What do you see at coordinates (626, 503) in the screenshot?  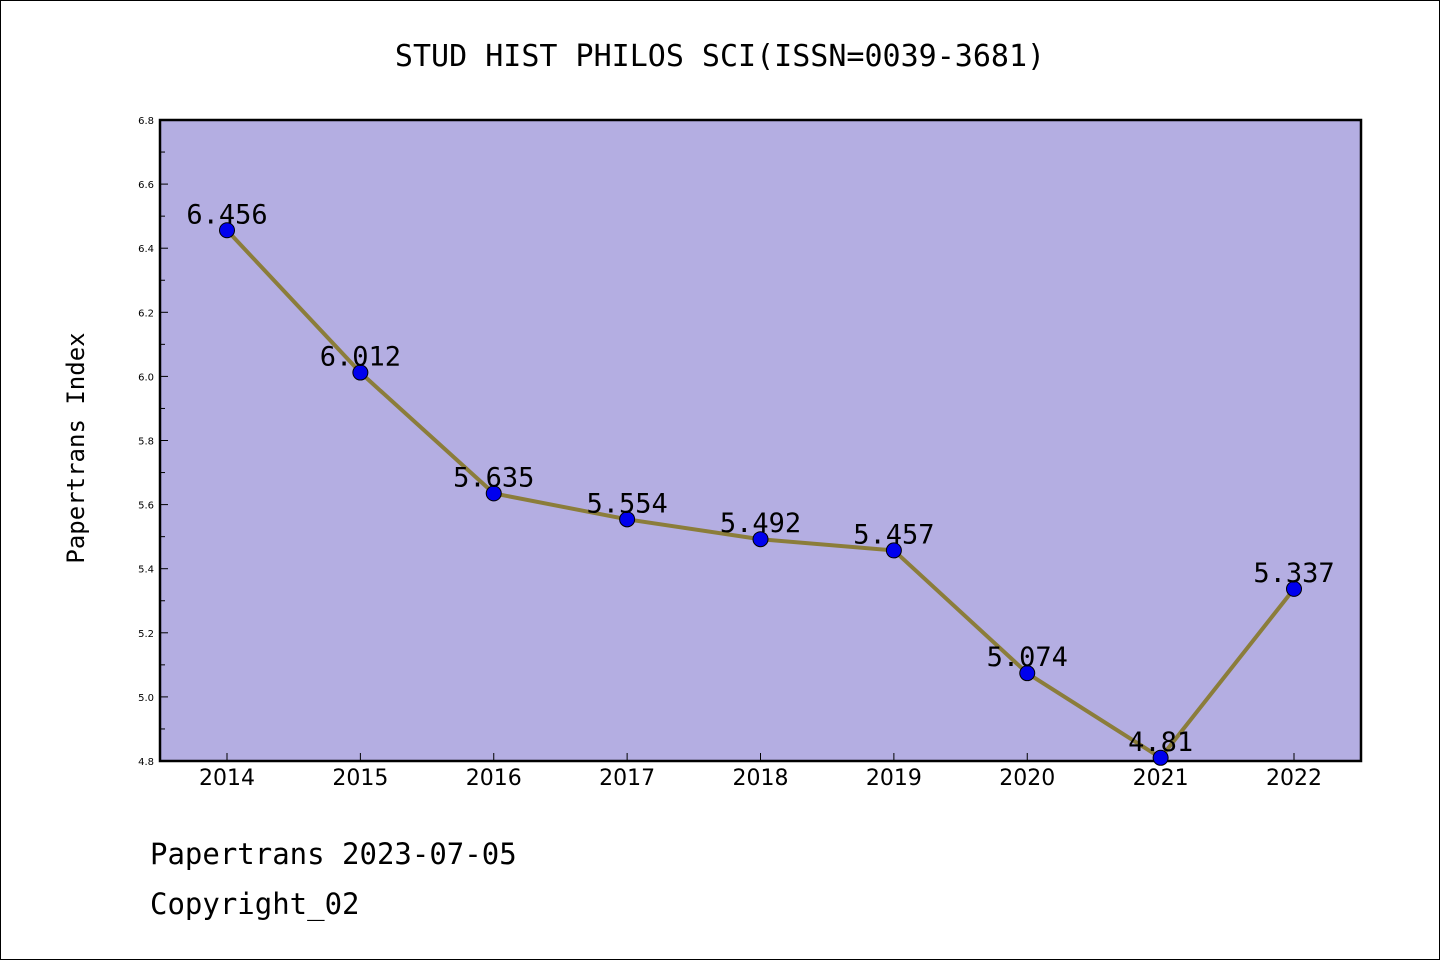 I see `data-label-2017: 5.554` at bounding box center [626, 503].